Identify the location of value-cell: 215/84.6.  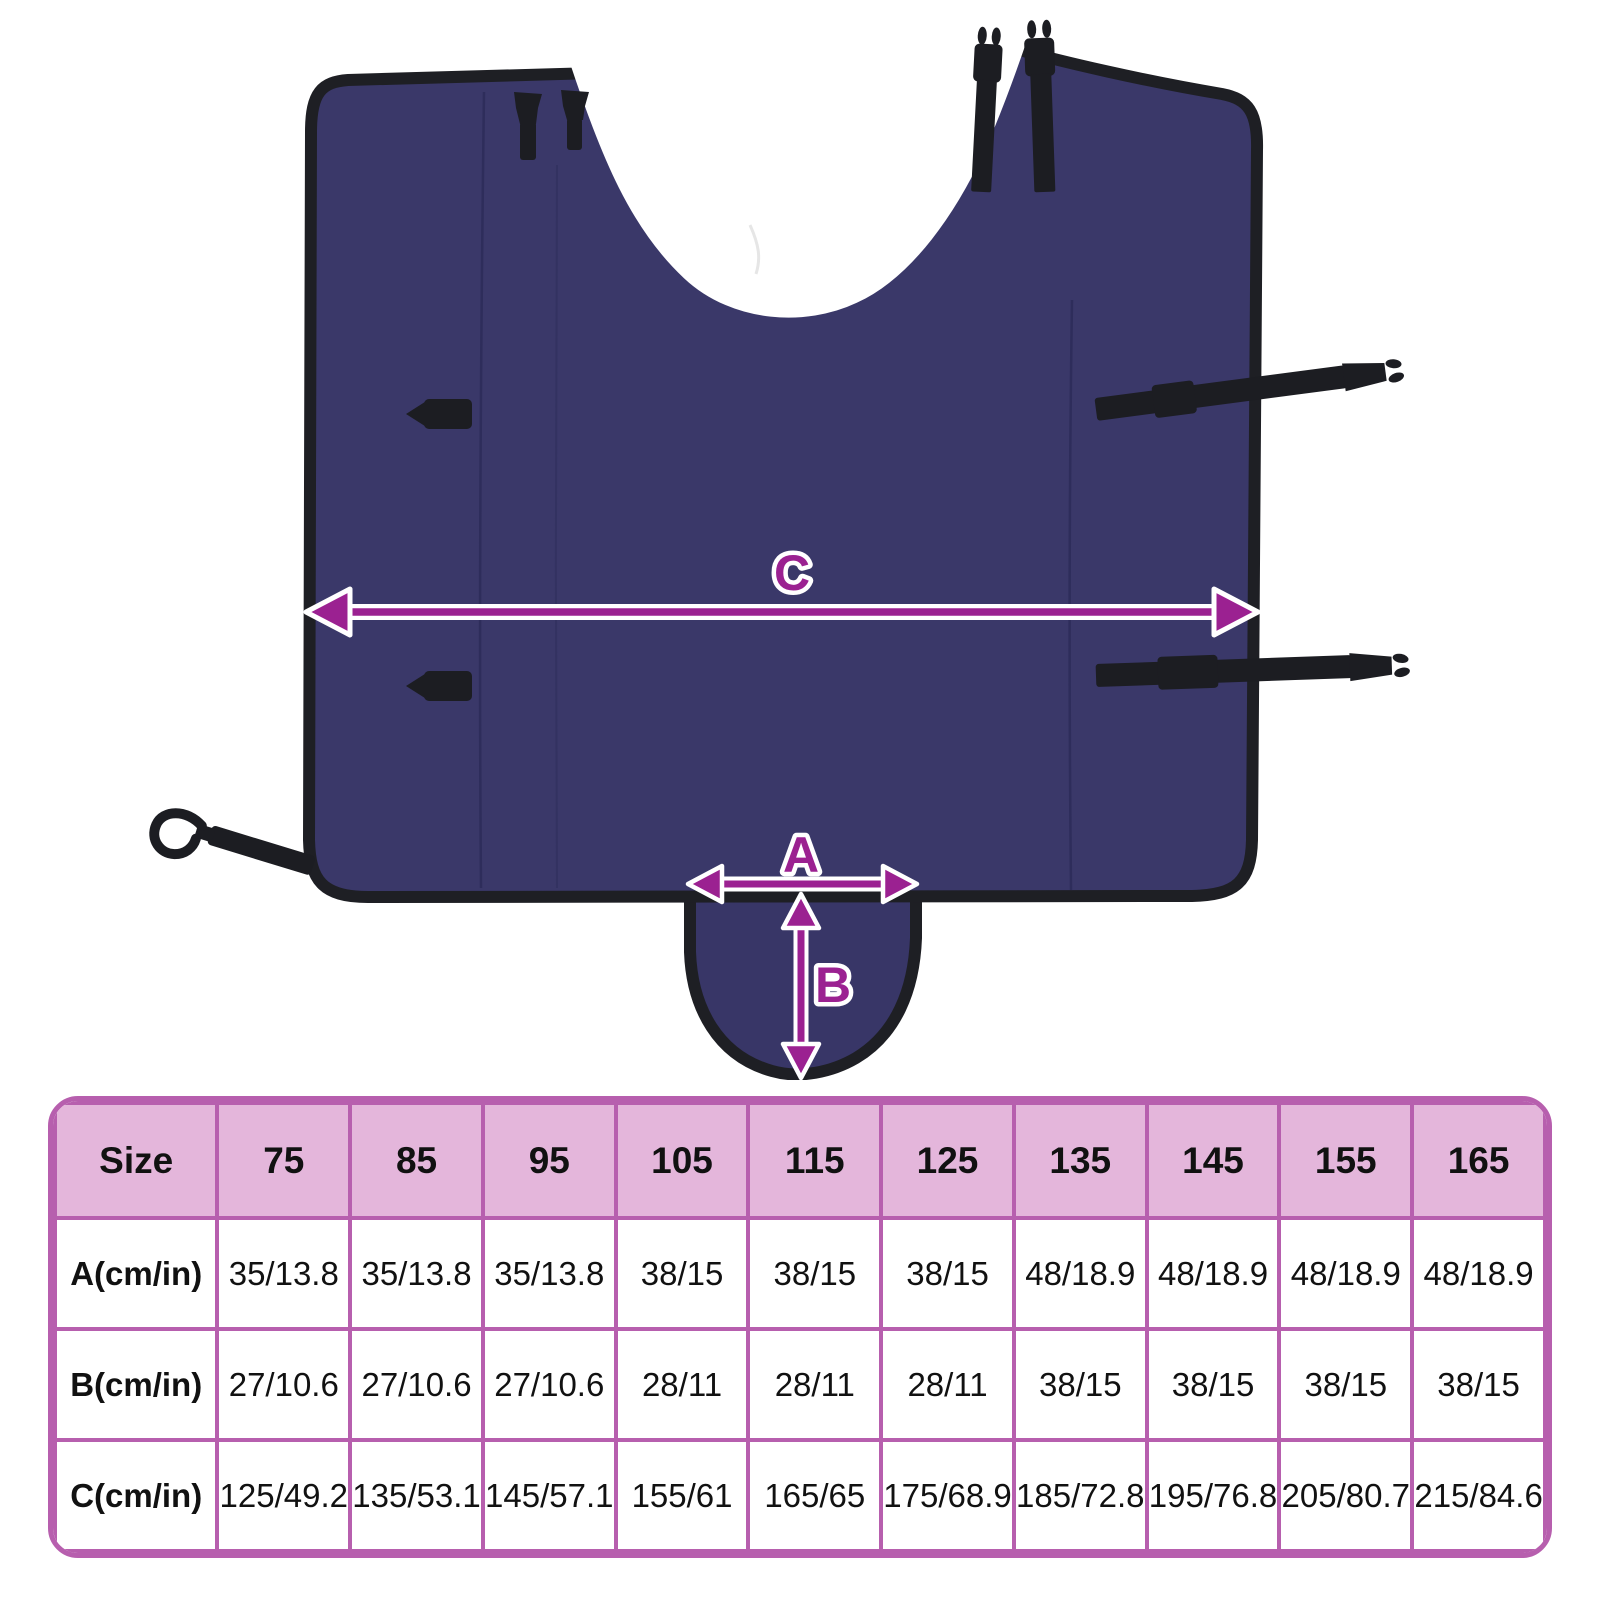
(1478, 1495).